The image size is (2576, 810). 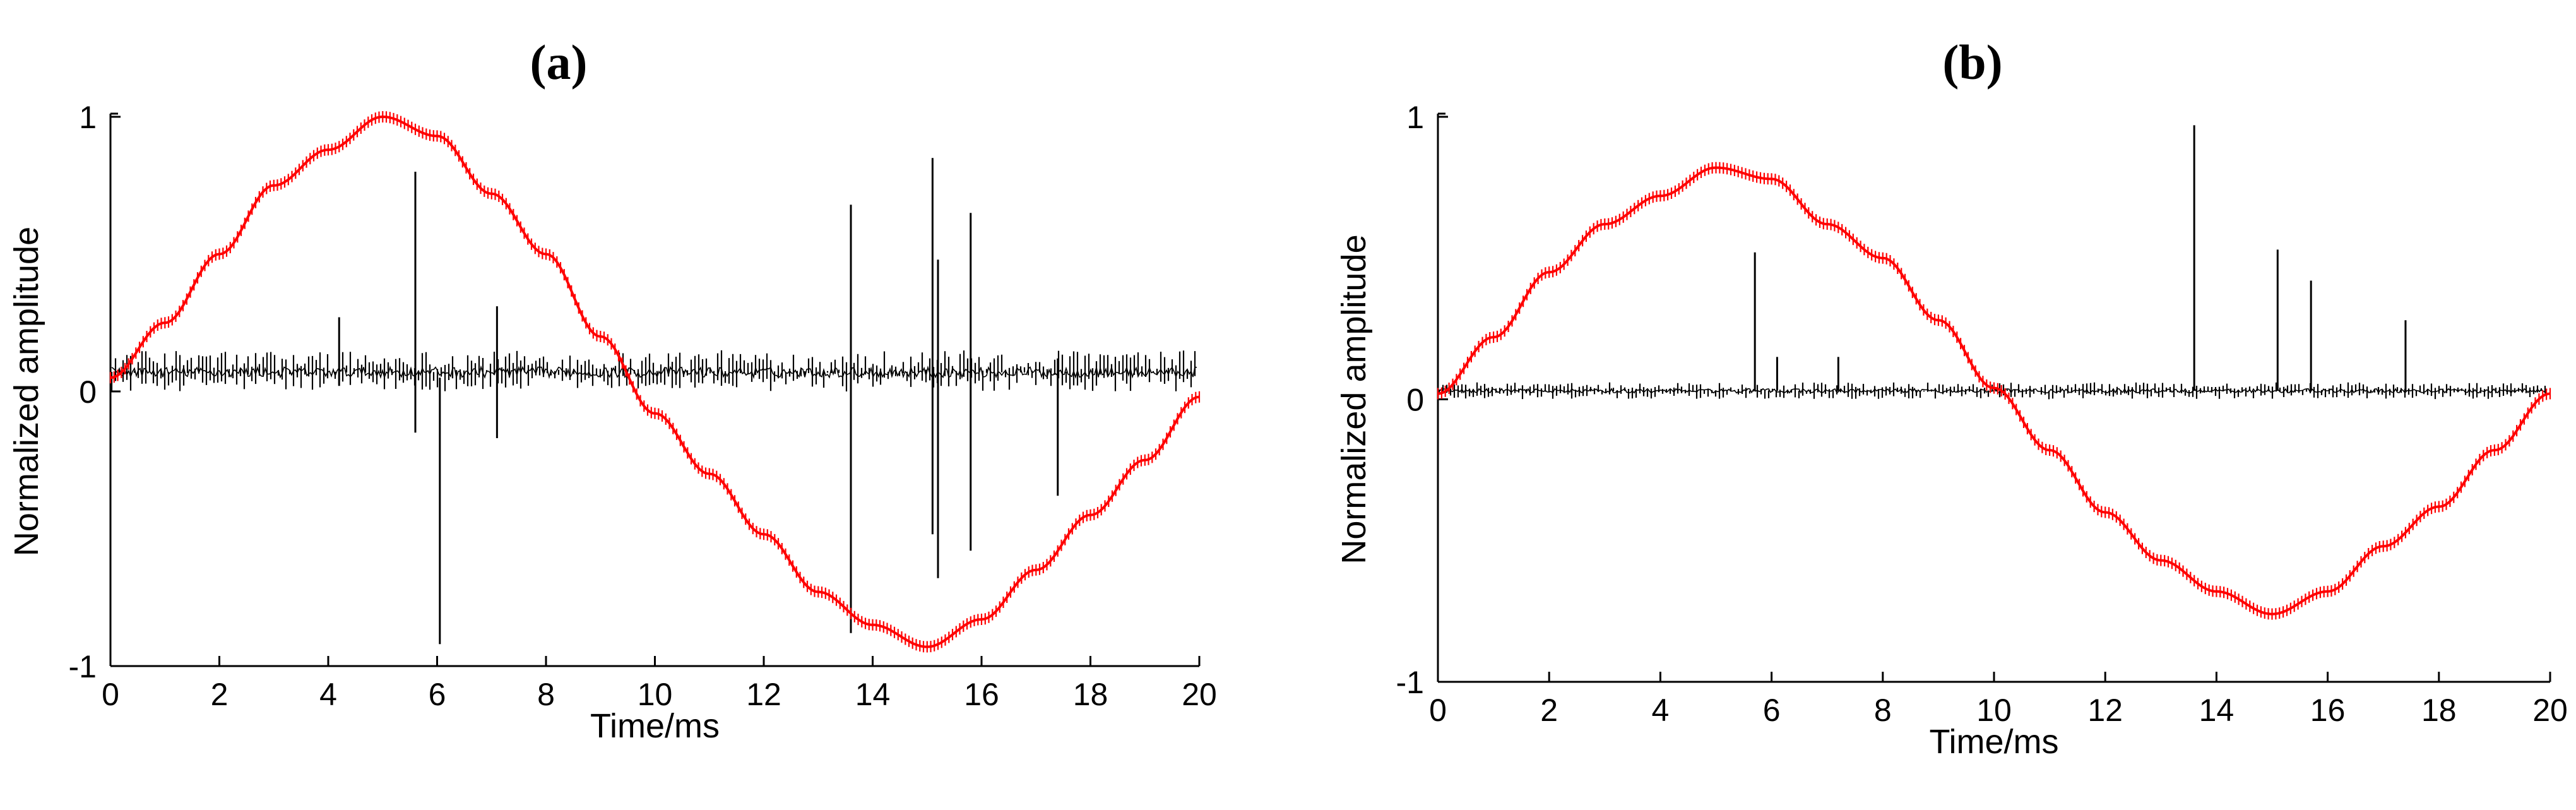 I want to click on noise-strokes, so click(x=653, y=370).